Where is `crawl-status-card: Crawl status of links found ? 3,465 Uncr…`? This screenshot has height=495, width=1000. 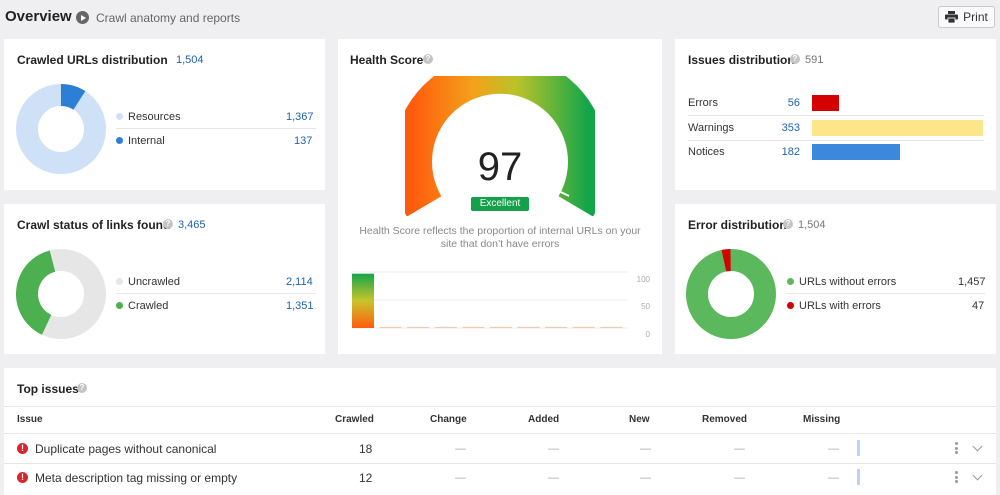 crawl-status-card: Crawl status of links found ? 3,465 Uncr… is located at coordinates (164, 279).